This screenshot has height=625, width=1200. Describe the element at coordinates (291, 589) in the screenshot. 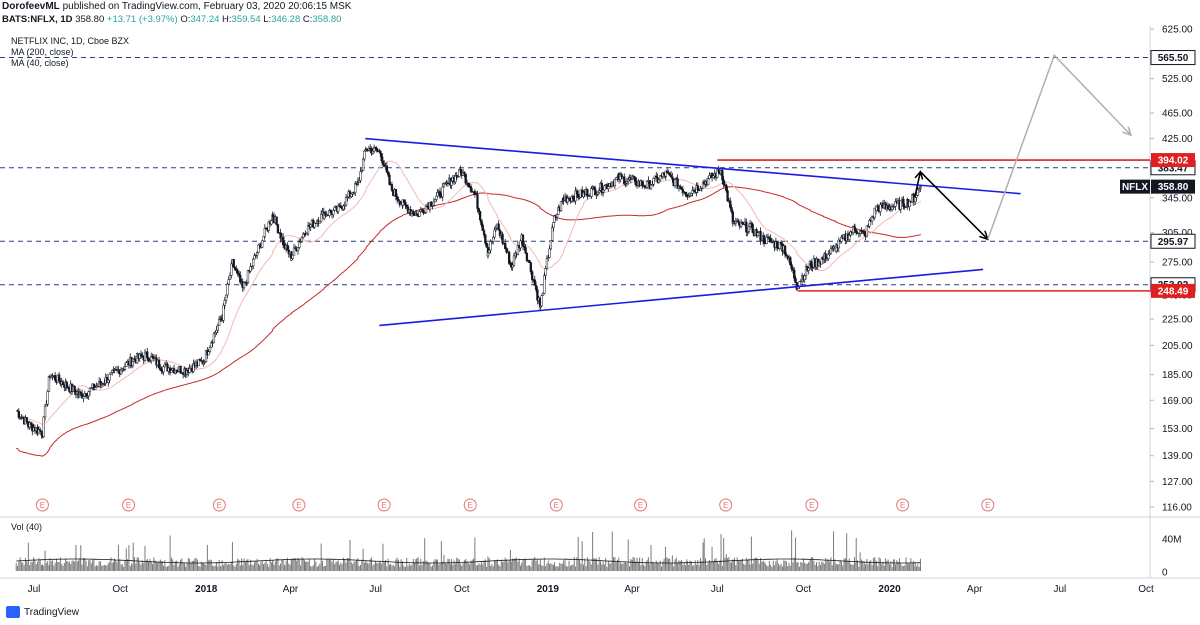

I see `time-tick-label: Apr` at that location.